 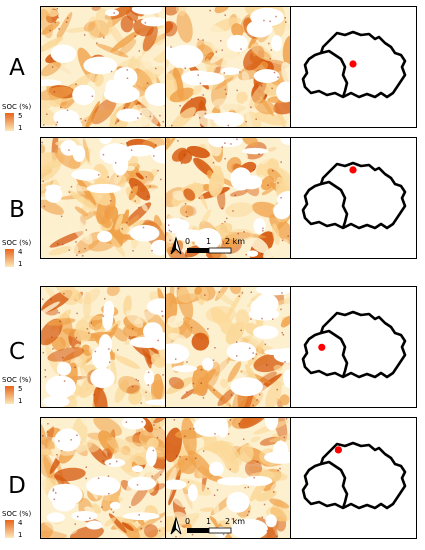 I want to click on row-letter: A, so click(x=17, y=68).